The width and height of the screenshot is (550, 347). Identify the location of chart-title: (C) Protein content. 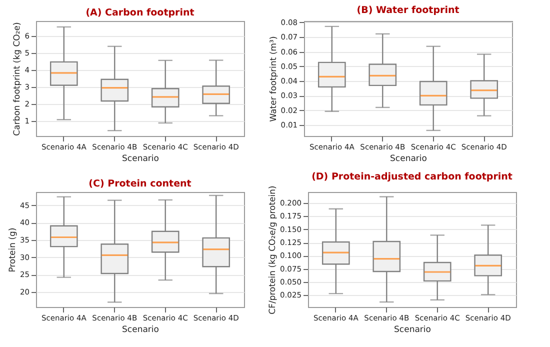
(140, 184).